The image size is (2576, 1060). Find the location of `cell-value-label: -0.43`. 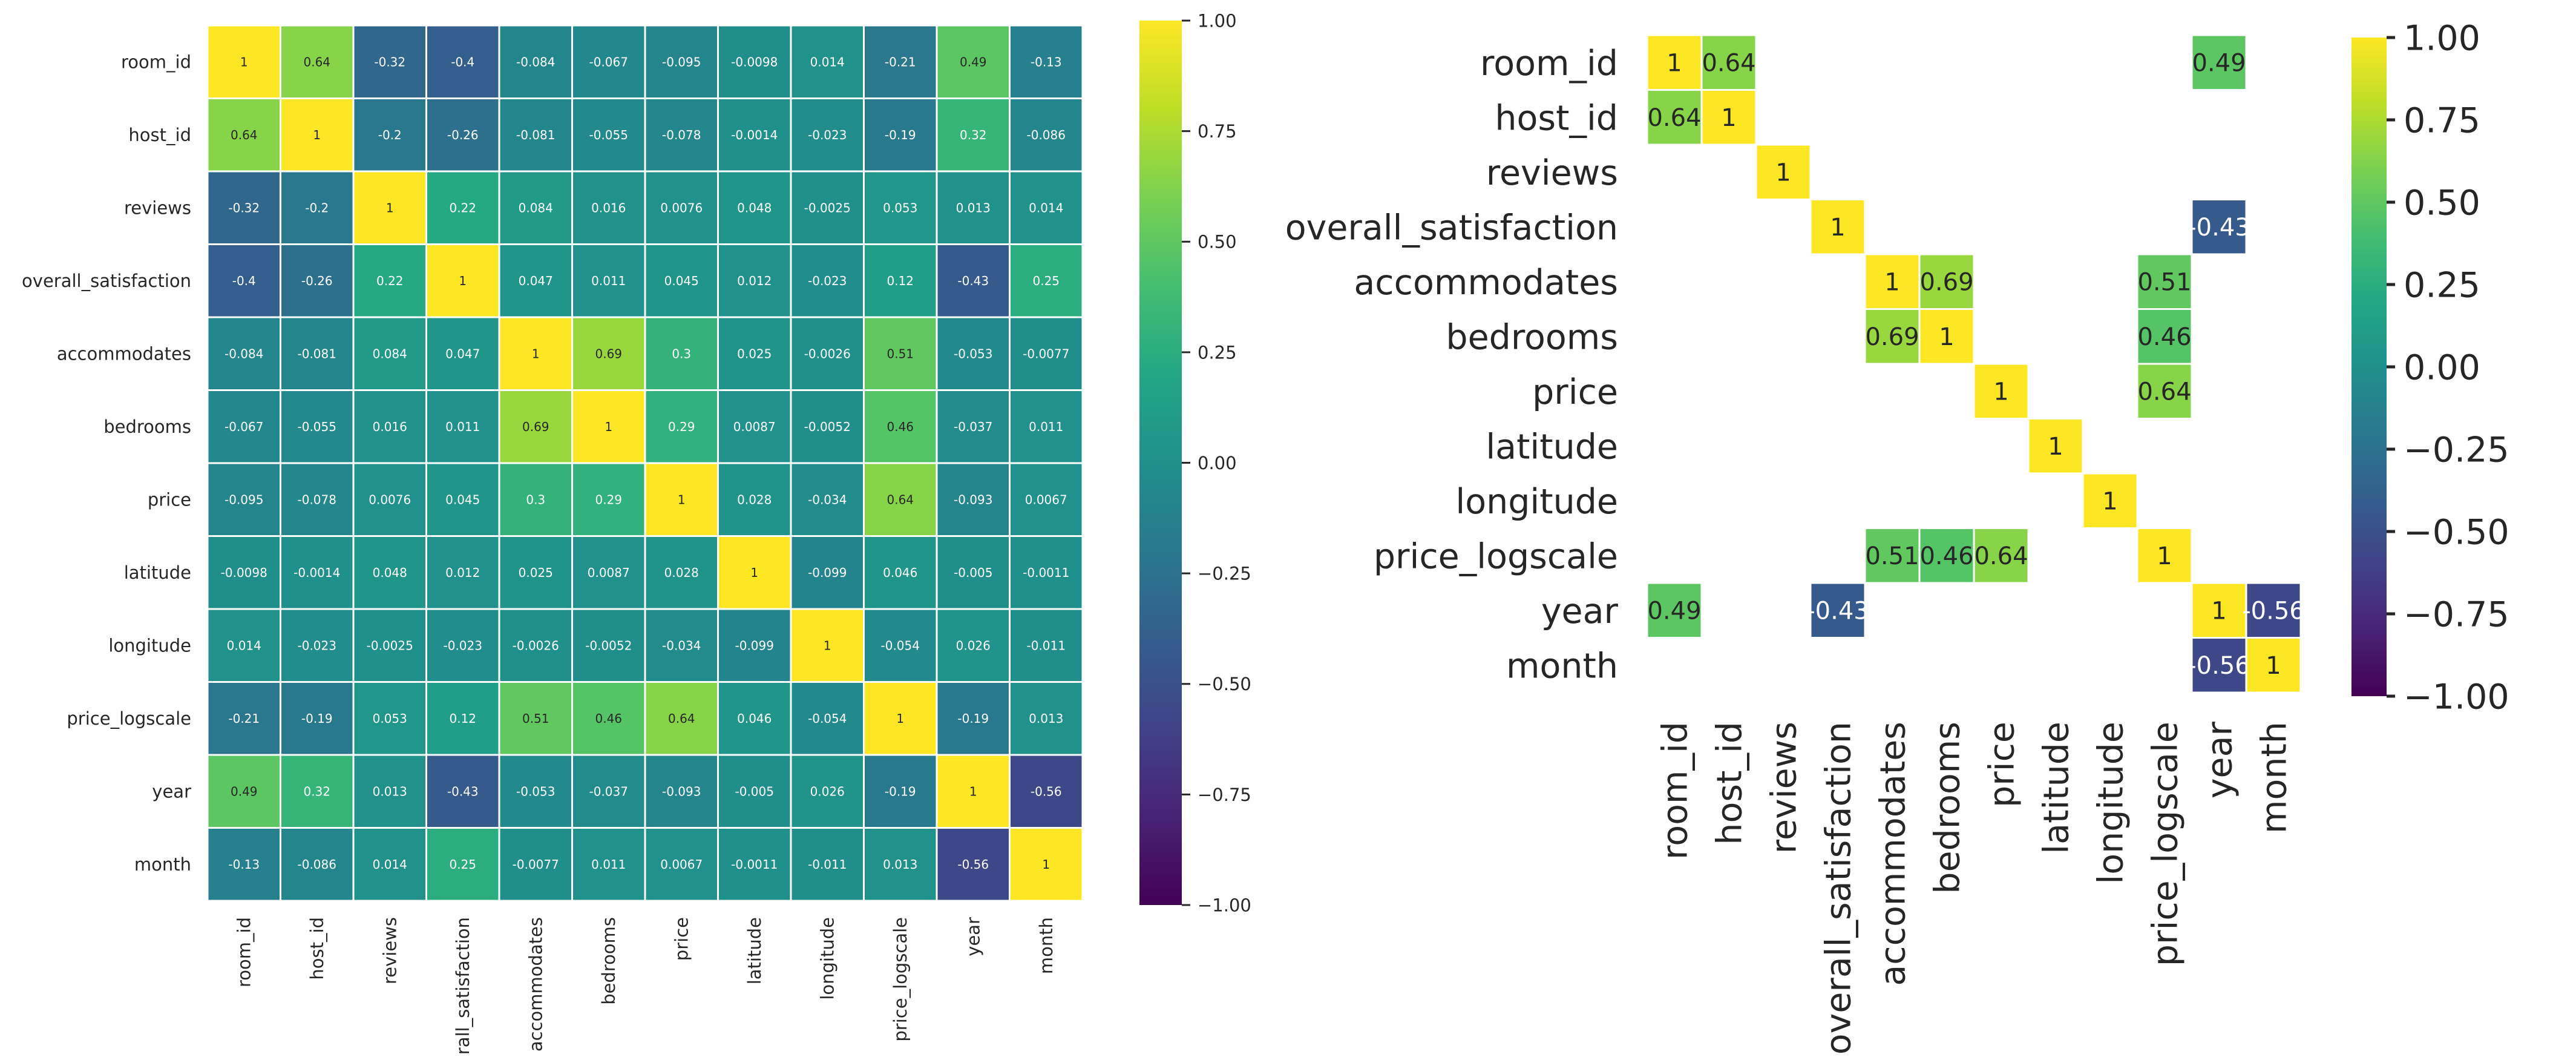

cell-value-label: -0.43 is located at coordinates (463, 791).